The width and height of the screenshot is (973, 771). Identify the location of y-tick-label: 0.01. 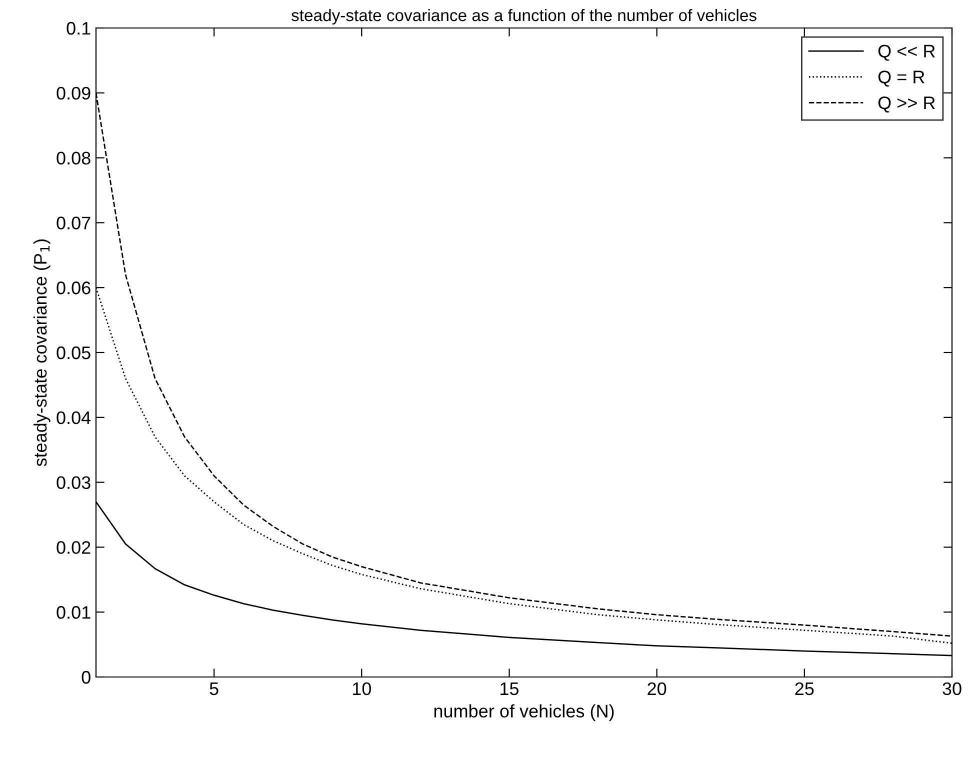
(73, 612).